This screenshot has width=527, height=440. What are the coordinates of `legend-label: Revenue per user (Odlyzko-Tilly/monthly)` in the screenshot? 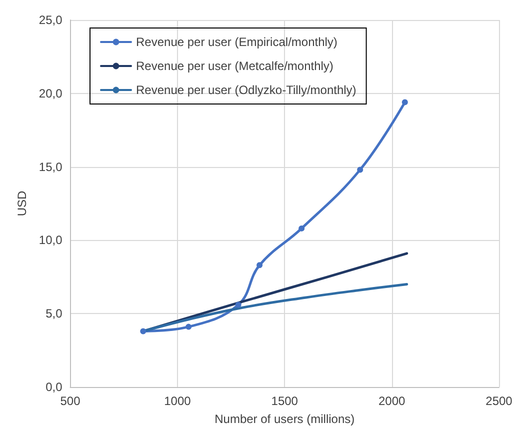 It's located at (246, 90).